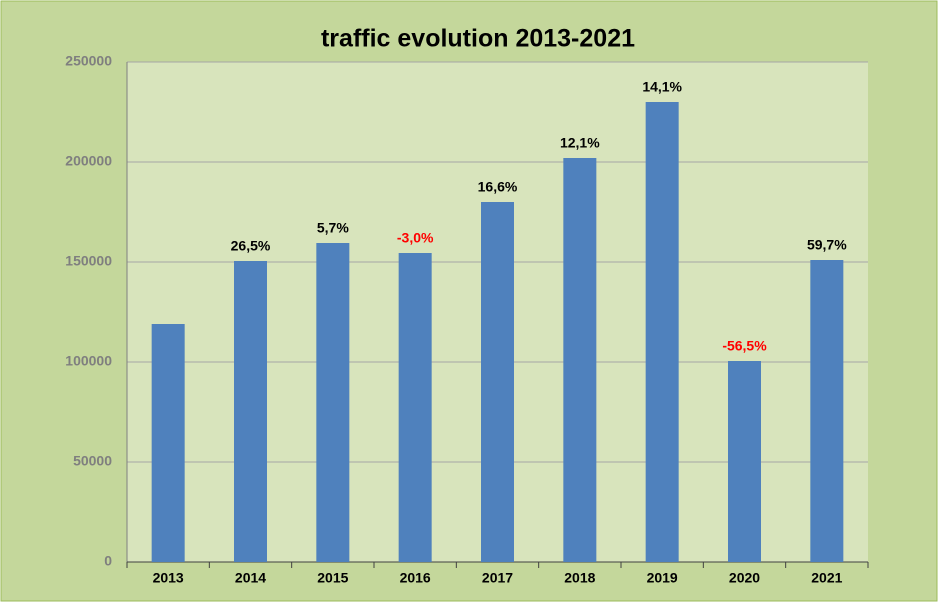 The image size is (938, 602). Describe the element at coordinates (415, 578) in the screenshot. I see `x-tick-label: 2016` at that location.